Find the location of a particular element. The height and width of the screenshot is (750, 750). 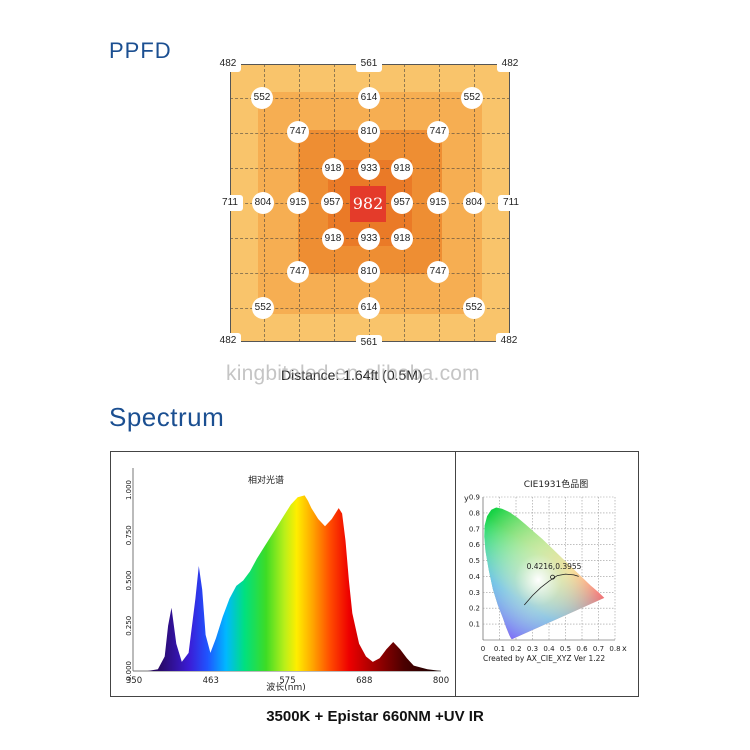

chromaticity-point-label: 0.4216,0.3955 is located at coordinates (554, 566).